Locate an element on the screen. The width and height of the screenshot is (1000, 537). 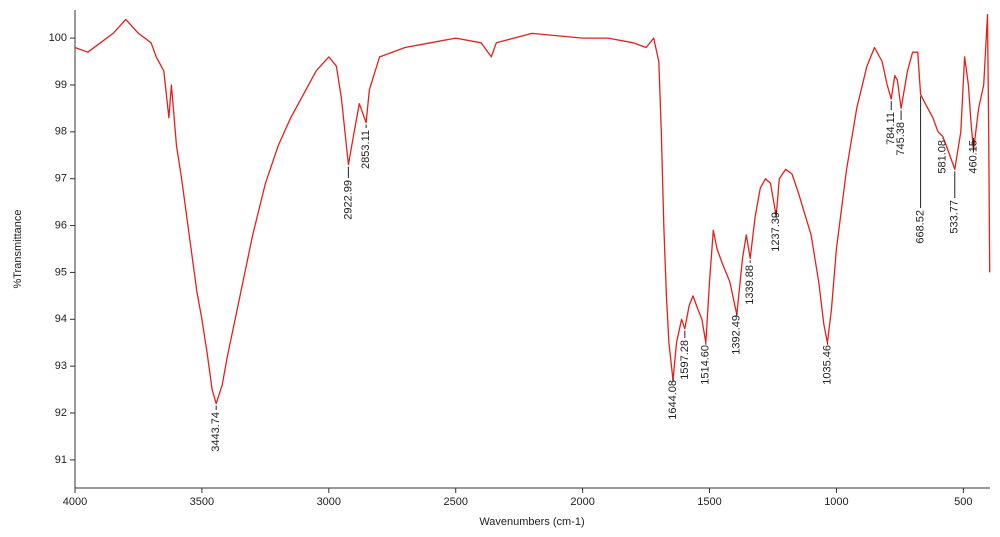
peak-label: 2922.99 is located at coordinates (348, 200).